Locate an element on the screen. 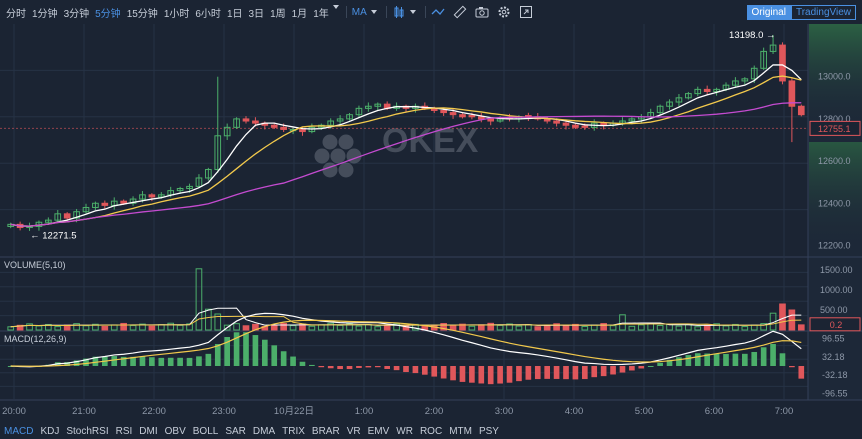  x-axis-label: 7:00 is located at coordinates (784, 411).